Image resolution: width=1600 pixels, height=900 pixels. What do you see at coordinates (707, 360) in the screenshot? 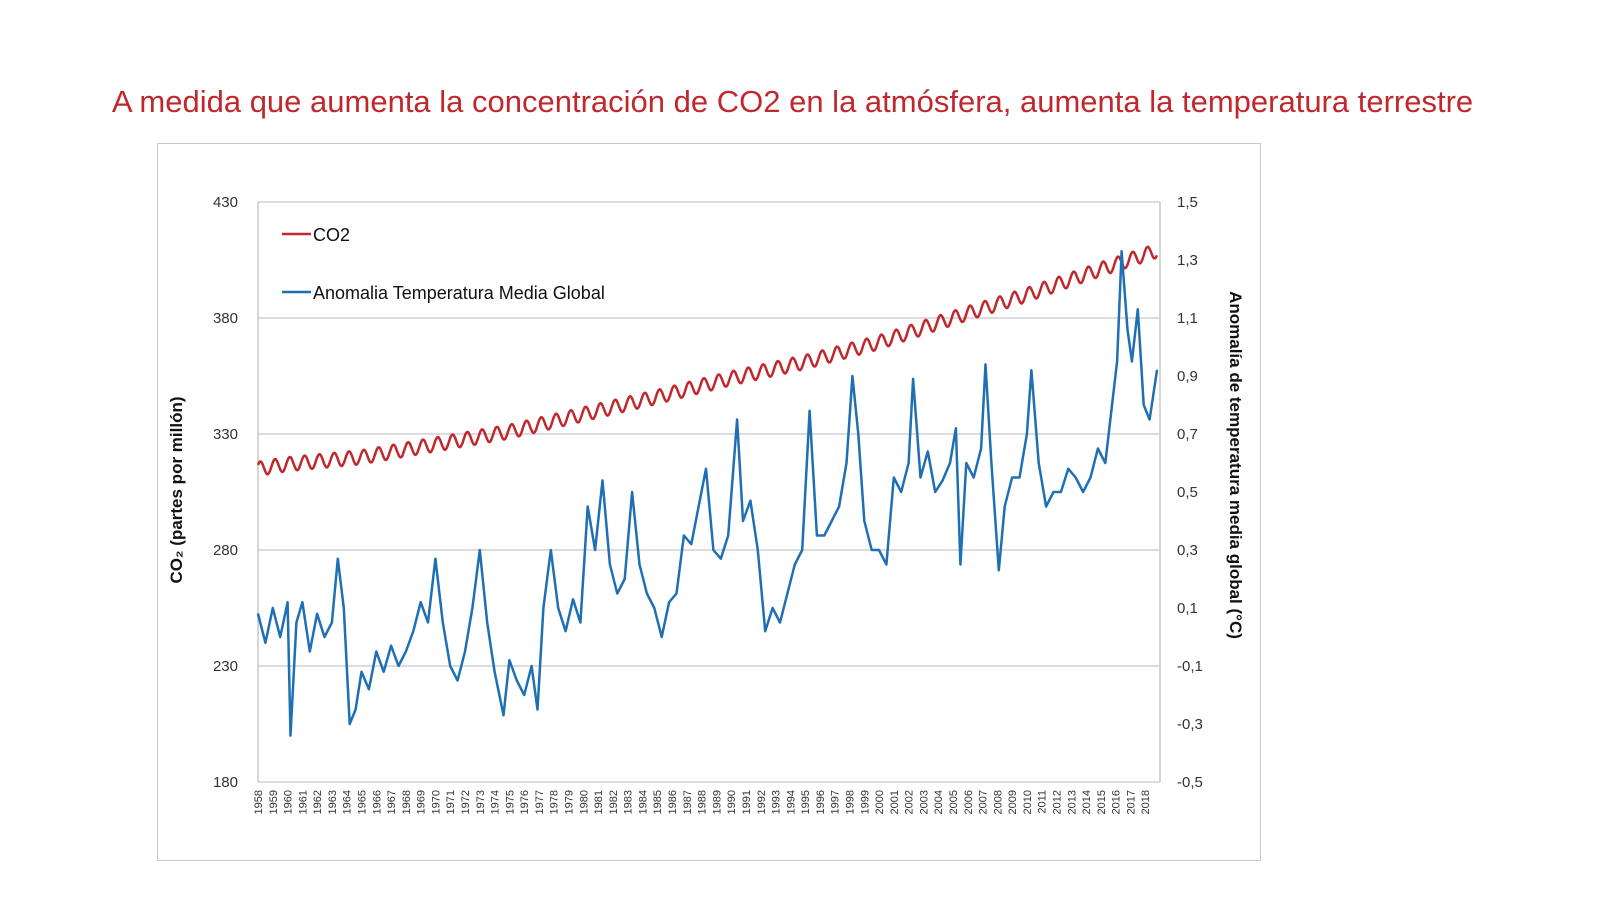
I see `co2-line` at bounding box center [707, 360].